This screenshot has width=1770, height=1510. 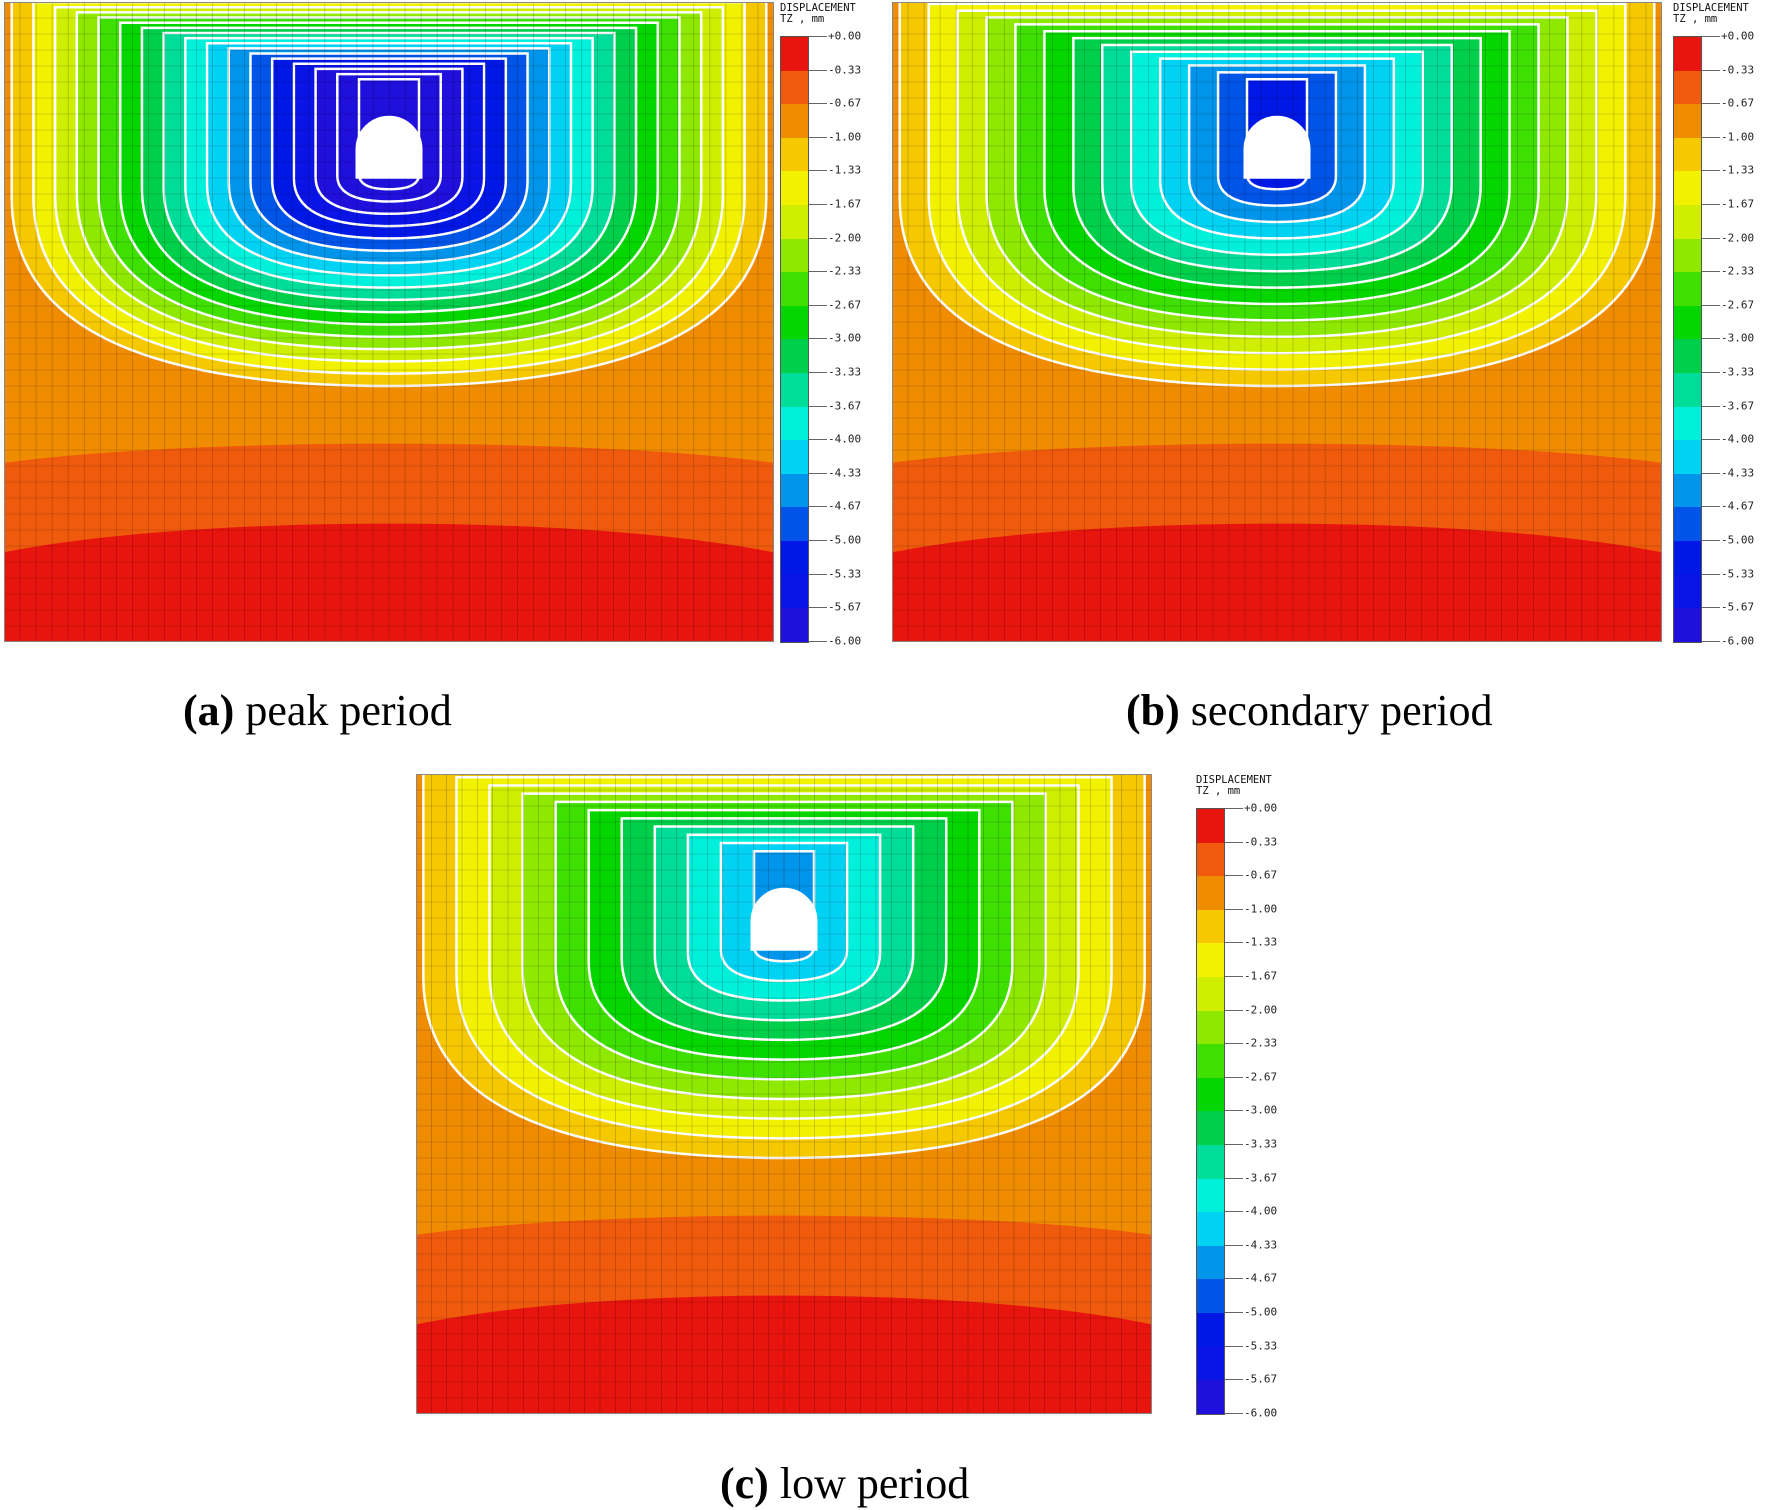 What do you see at coordinates (1261, 1010) in the screenshot?
I see `legend-tick-label: -2.00` at bounding box center [1261, 1010].